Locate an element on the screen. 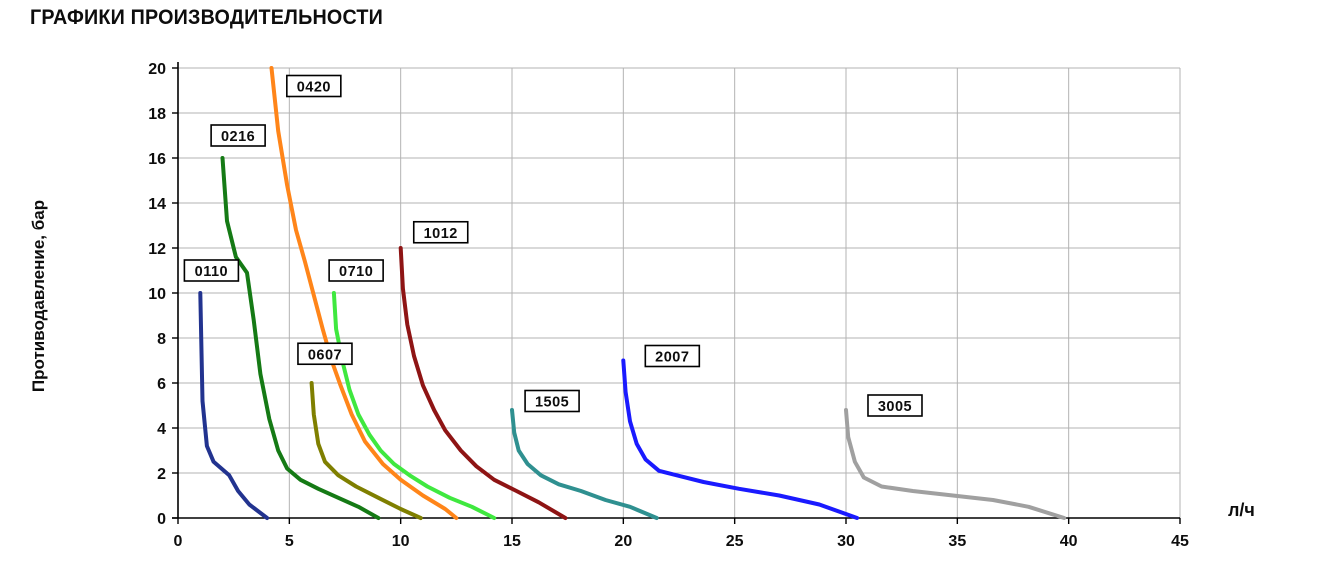 The height and width of the screenshot is (582, 1321). x-tick-label: 35 is located at coordinates (957, 541).